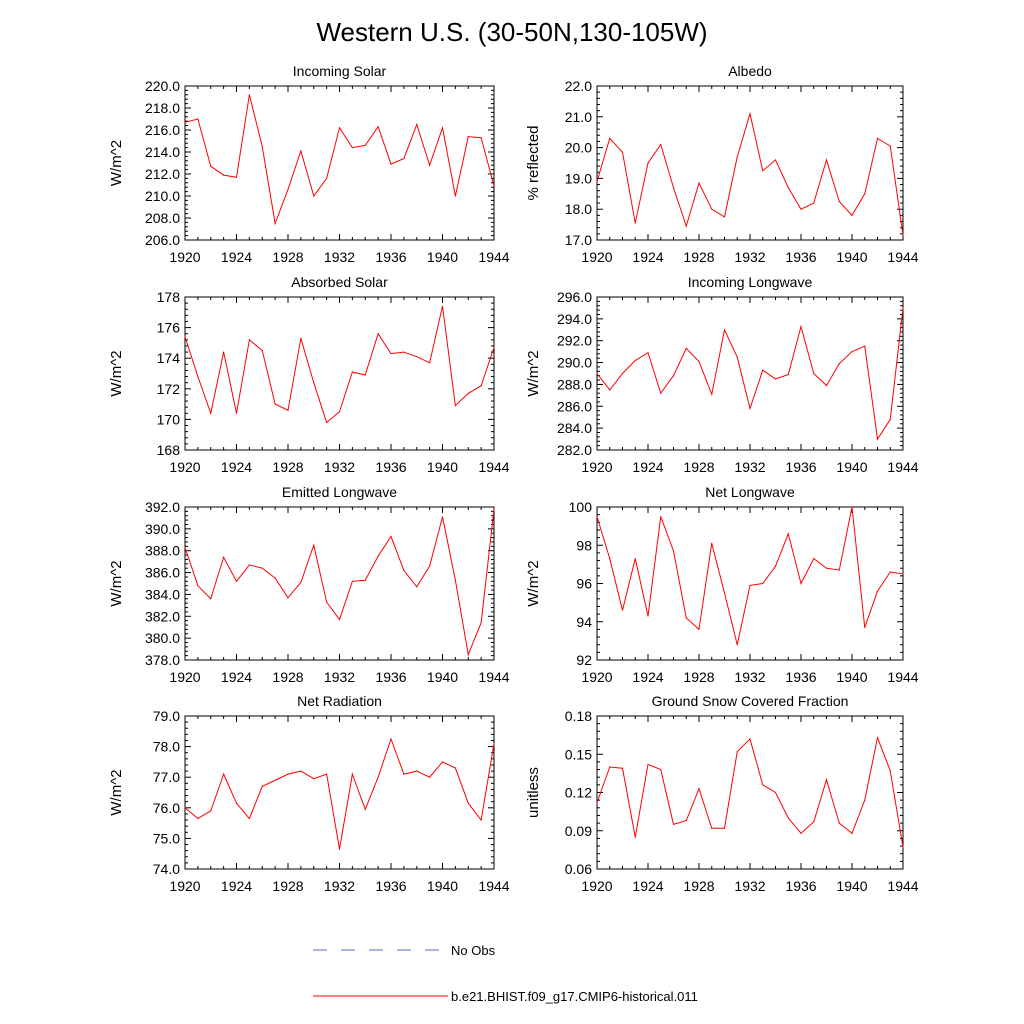 This screenshot has width=1024, height=1024. I want to click on panel-title: Absorbed Solar, so click(339, 282).